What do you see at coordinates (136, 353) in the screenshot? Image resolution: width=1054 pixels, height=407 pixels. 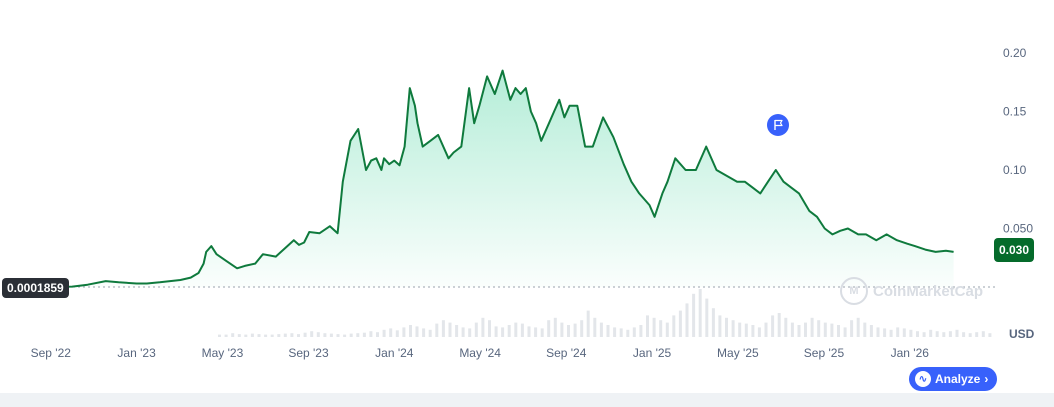 I see `x-tick-label: Jan '23` at bounding box center [136, 353].